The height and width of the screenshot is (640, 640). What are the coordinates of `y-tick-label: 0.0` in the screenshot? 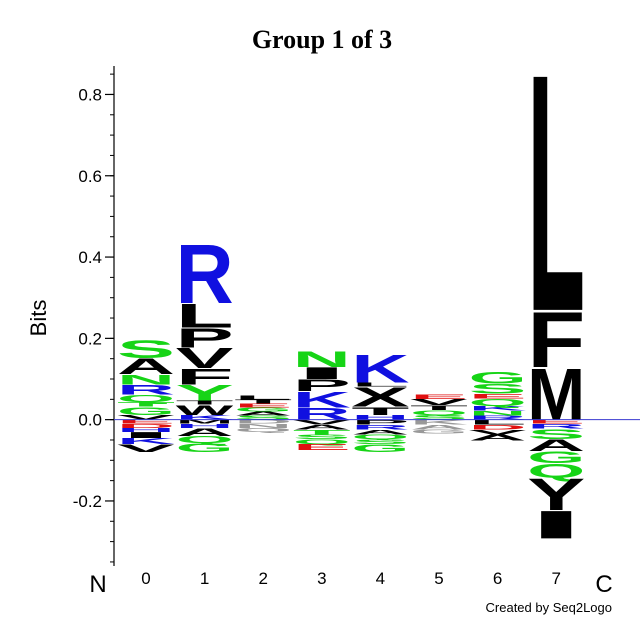 It's located at (90, 420).